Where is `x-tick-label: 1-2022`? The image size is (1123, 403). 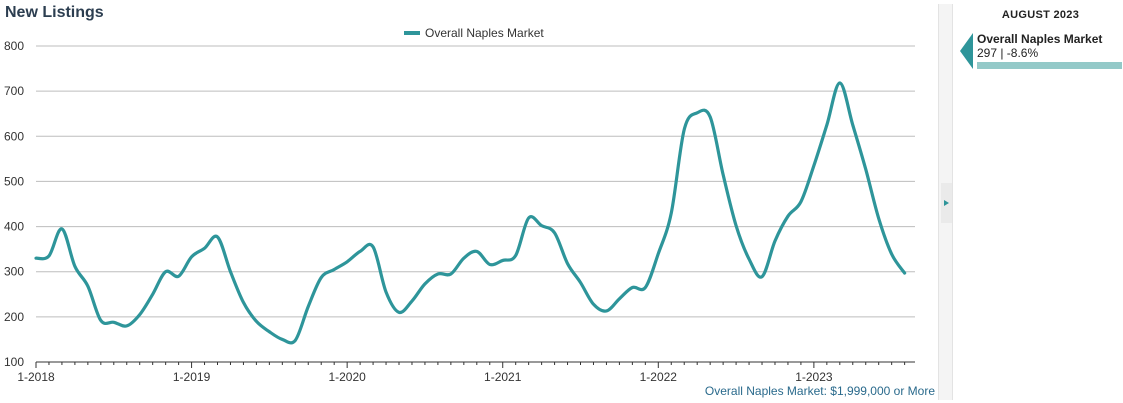
x-tick-label: 1-2022 is located at coordinates (659, 377).